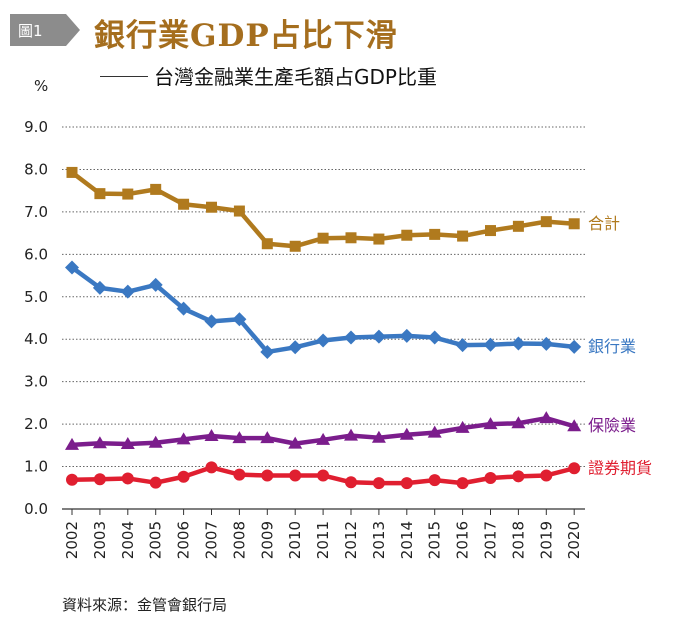  What do you see at coordinates (463, 540) in the screenshot?
I see `x-tick-label: 2016` at bounding box center [463, 540].